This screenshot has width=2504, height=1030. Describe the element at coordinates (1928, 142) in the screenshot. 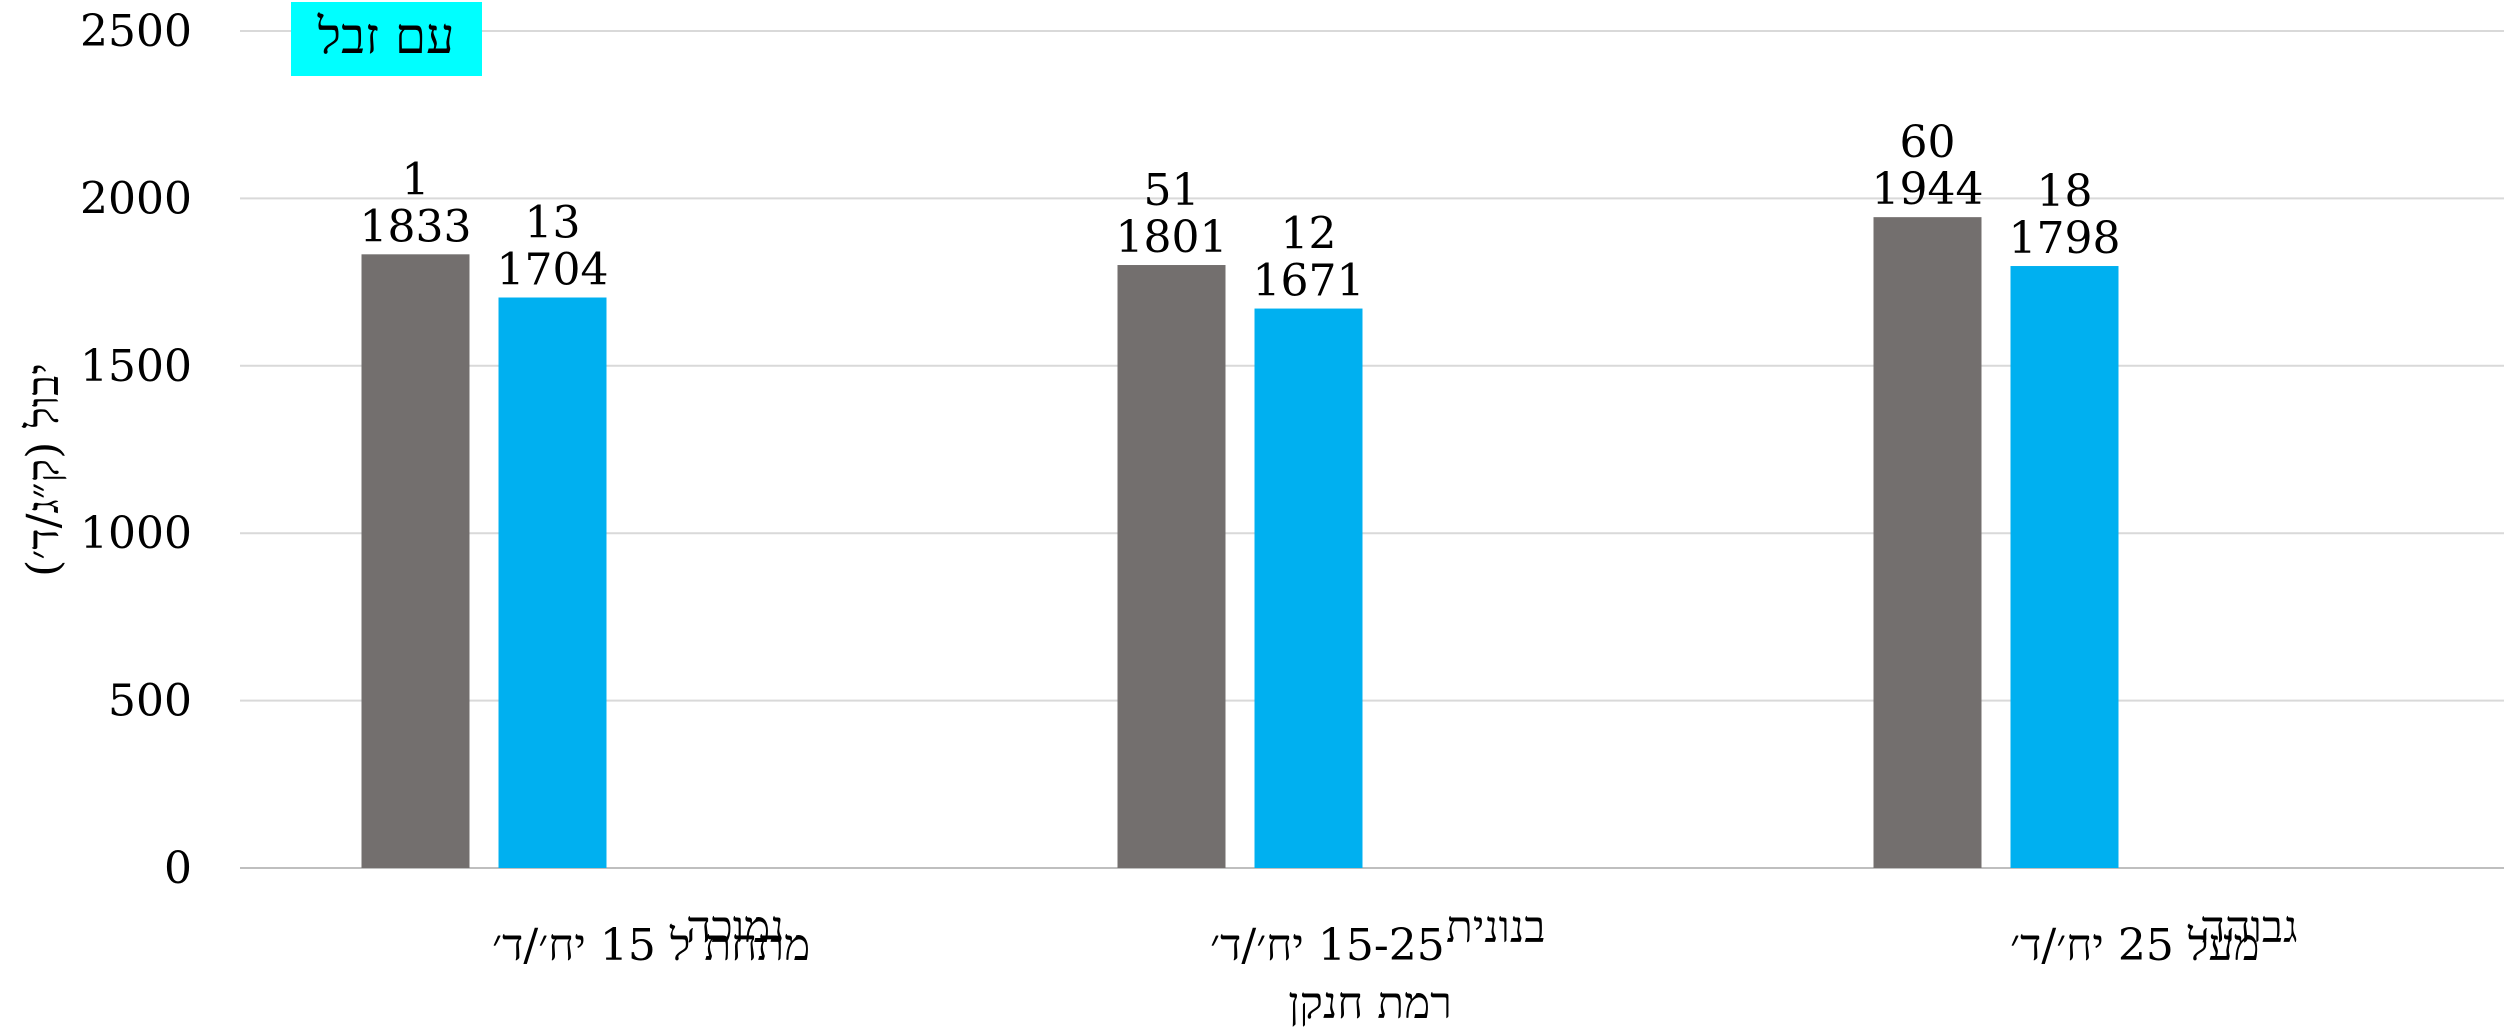

I see `data-label-count: 60` at that location.